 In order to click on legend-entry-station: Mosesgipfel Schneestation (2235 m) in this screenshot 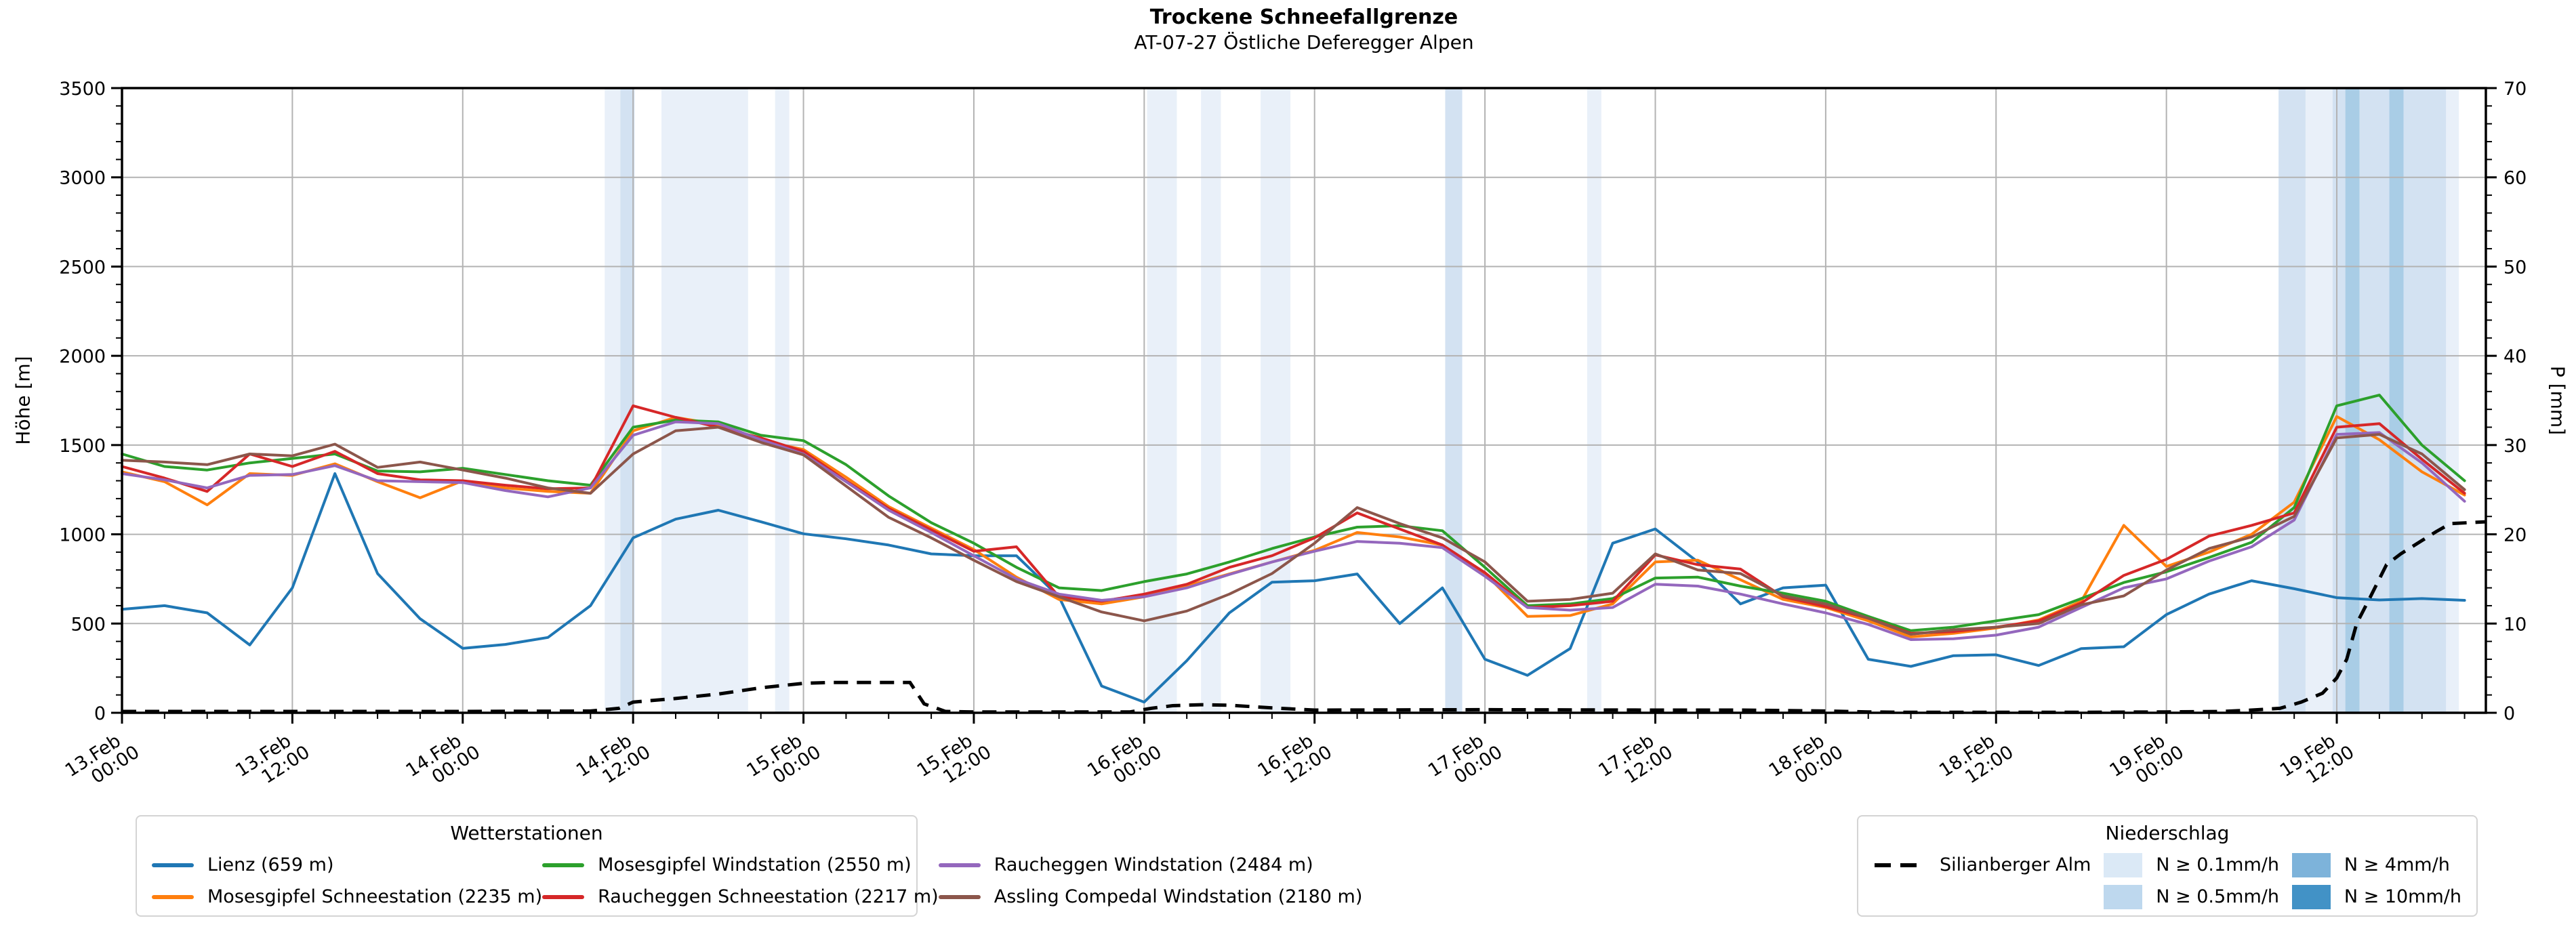, I will do `click(347, 897)`.